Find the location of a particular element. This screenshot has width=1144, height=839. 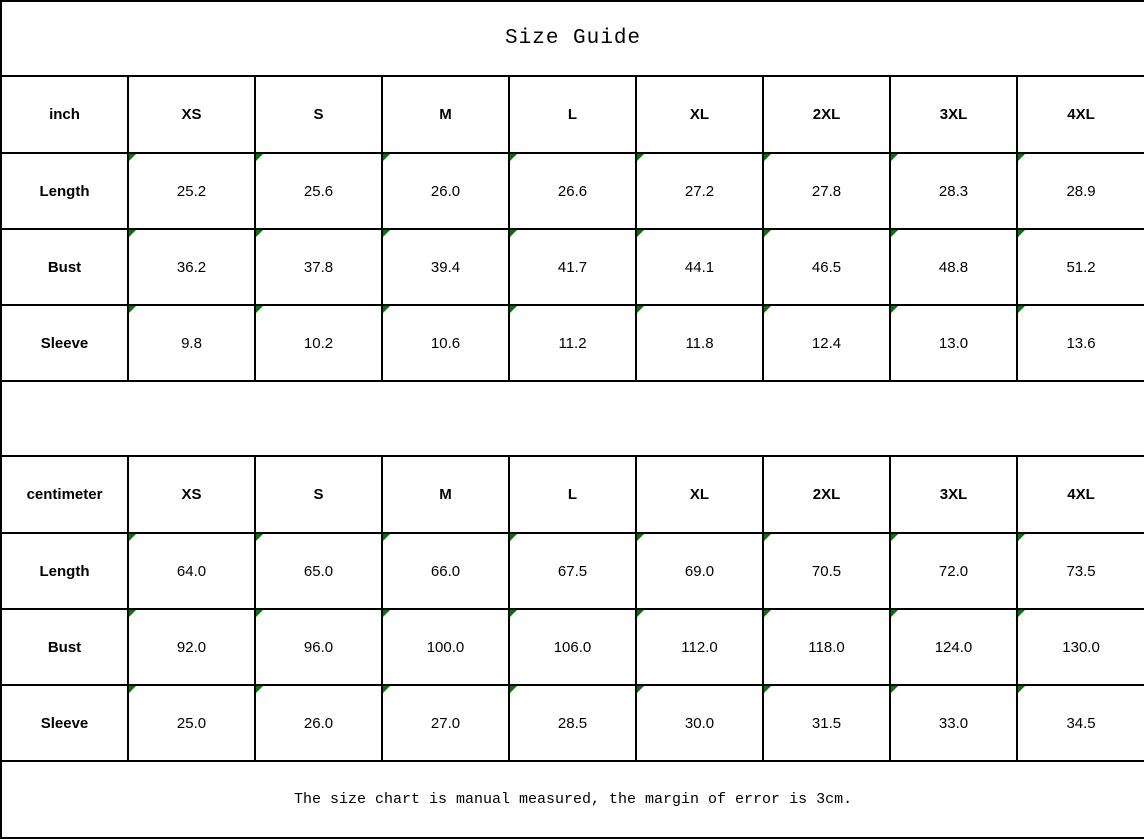

value-cell: 30.0 is located at coordinates (699, 723).